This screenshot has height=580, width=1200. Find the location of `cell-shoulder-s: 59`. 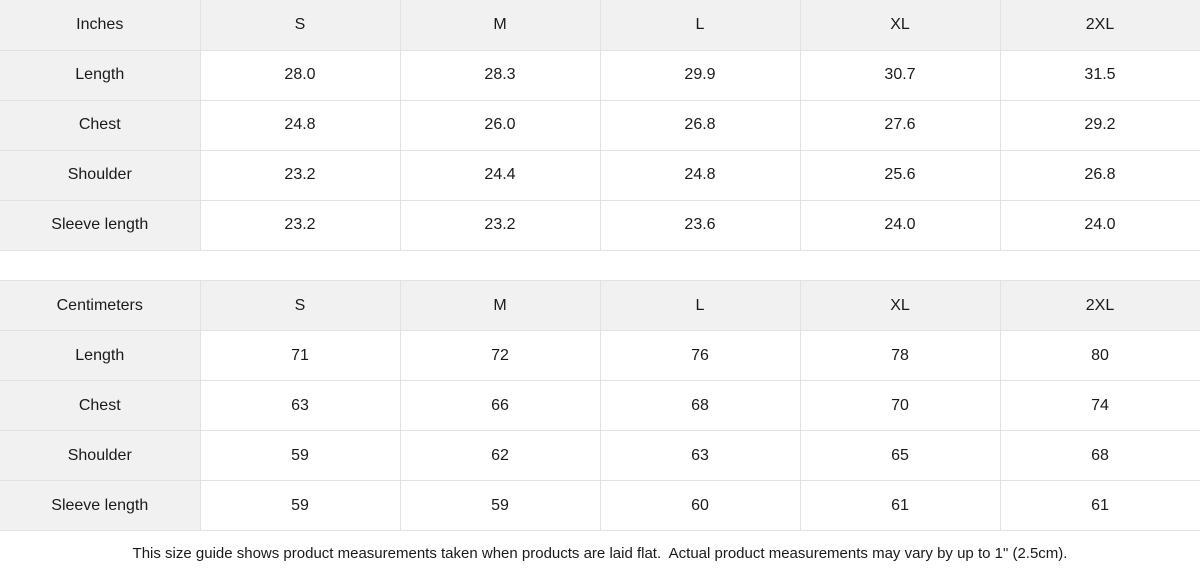

cell-shoulder-s: 59 is located at coordinates (300, 455).